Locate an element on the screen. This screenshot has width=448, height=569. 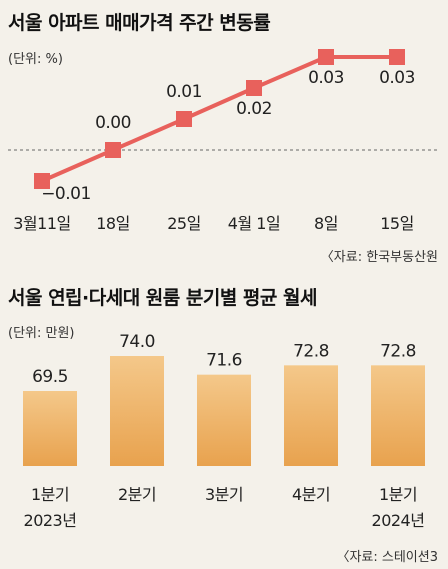
line-value-label-4: 0.03 is located at coordinates (326, 78).